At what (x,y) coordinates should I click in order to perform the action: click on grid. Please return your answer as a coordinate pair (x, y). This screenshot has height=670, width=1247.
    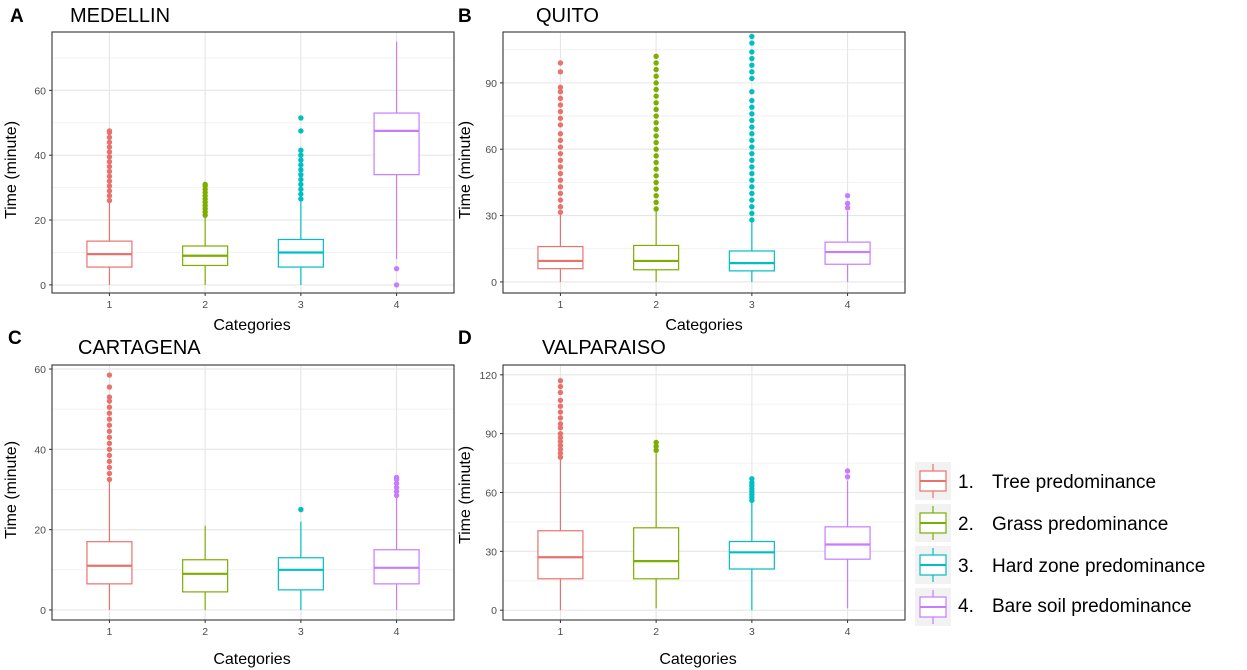
    Looking at the image, I should click on (704, 492).